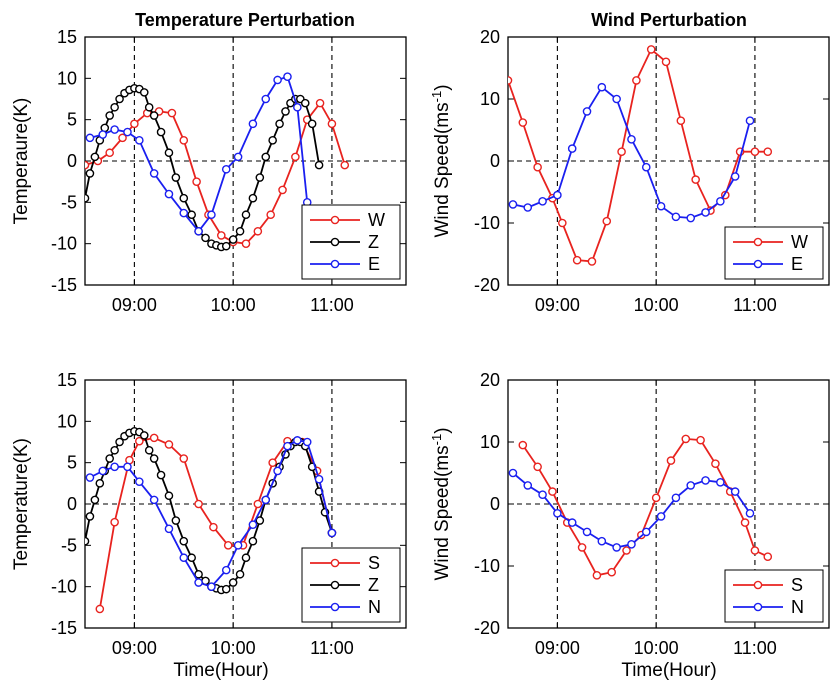  What do you see at coordinates (351, 242) in the screenshot?
I see `legend: WZE` at bounding box center [351, 242].